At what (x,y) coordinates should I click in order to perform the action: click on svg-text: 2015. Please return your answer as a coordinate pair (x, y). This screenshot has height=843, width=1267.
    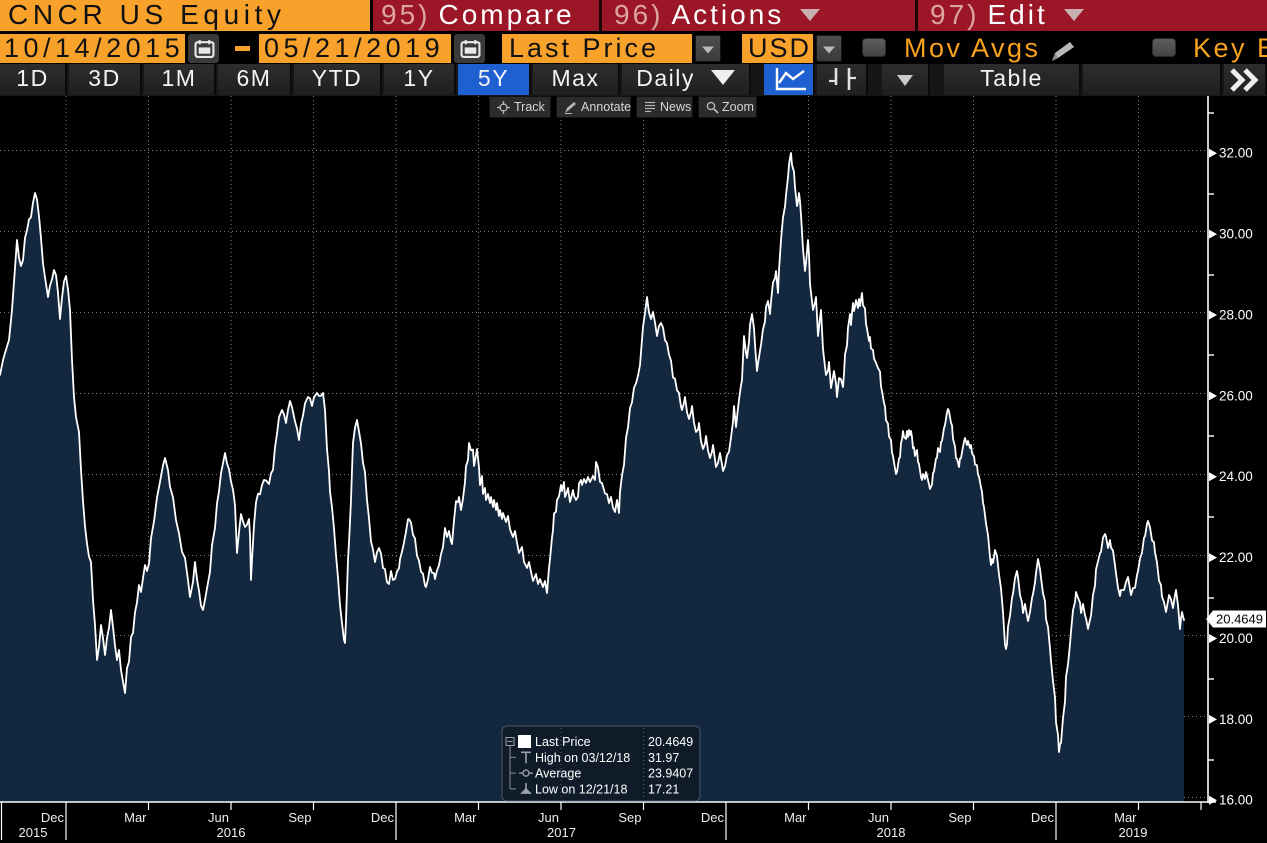
    Looking at the image, I should click on (33, 832).